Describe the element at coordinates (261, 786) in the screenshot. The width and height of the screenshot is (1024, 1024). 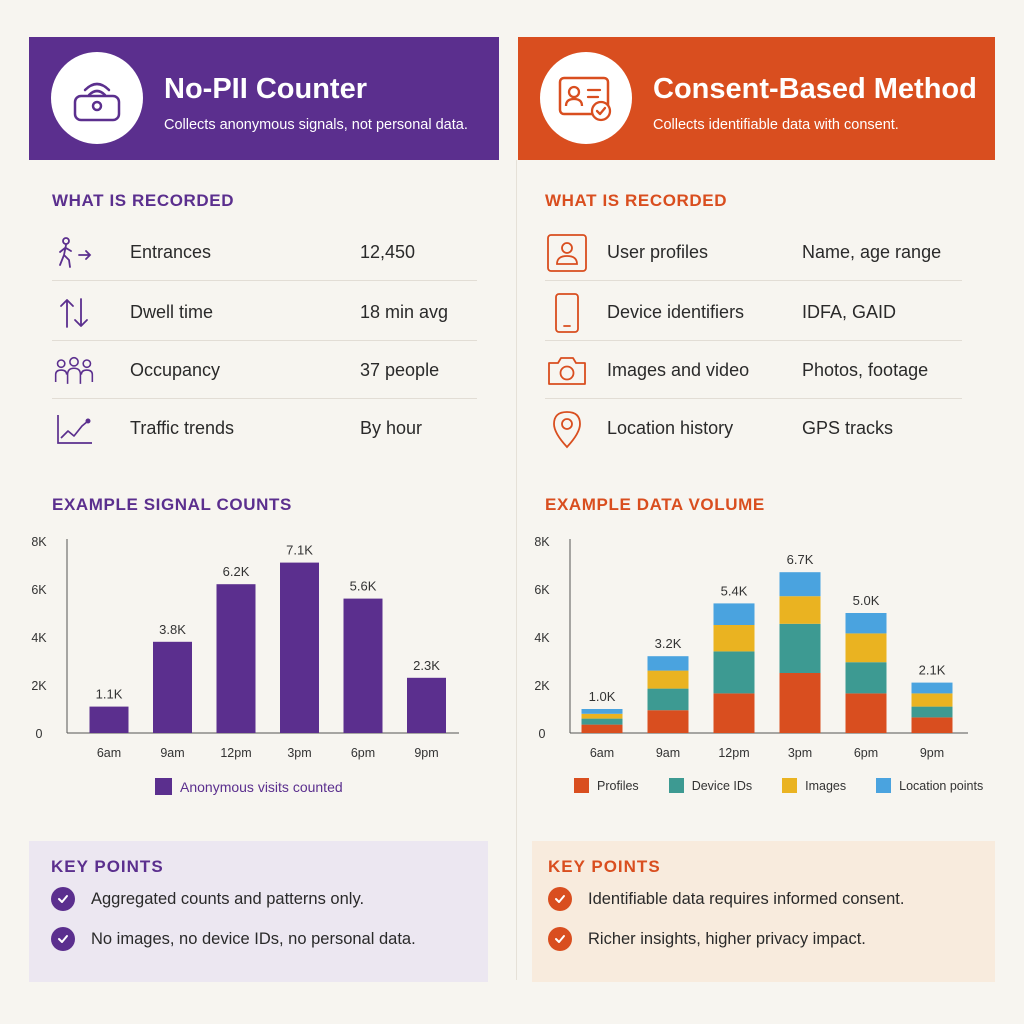
I see `legend-label: Anonymous visits counted` at that location.